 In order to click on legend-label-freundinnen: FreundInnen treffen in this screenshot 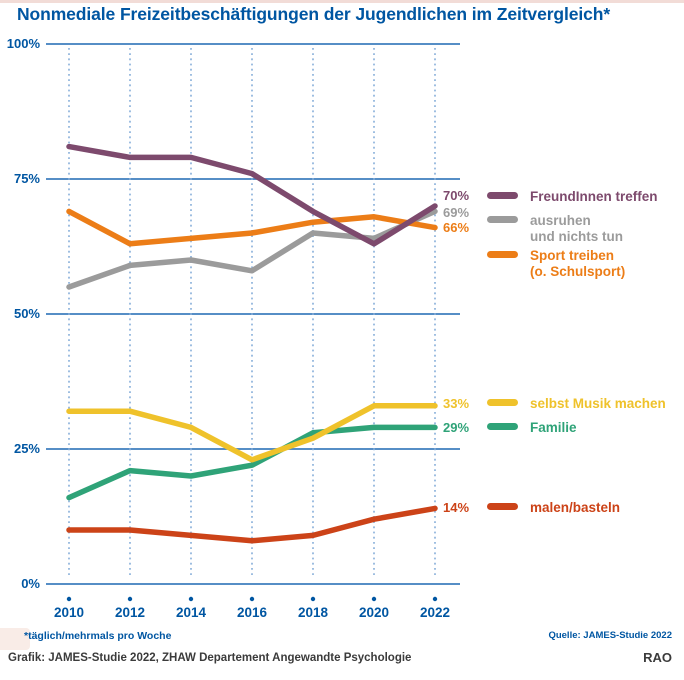, I will do `click(606, 197)`.